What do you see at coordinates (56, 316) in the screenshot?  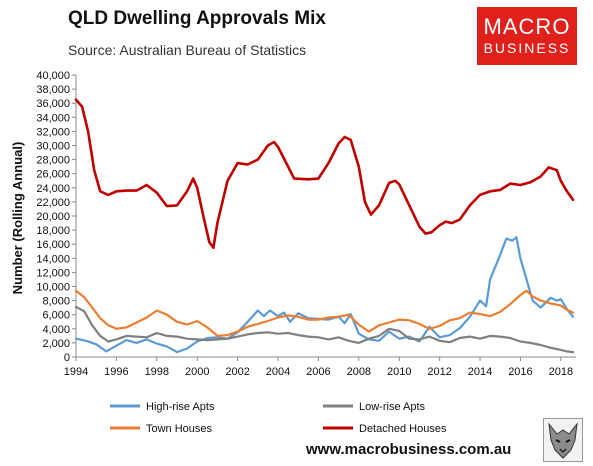 I see `y-tick-label: 6,000` at bounding box center [56, 316].